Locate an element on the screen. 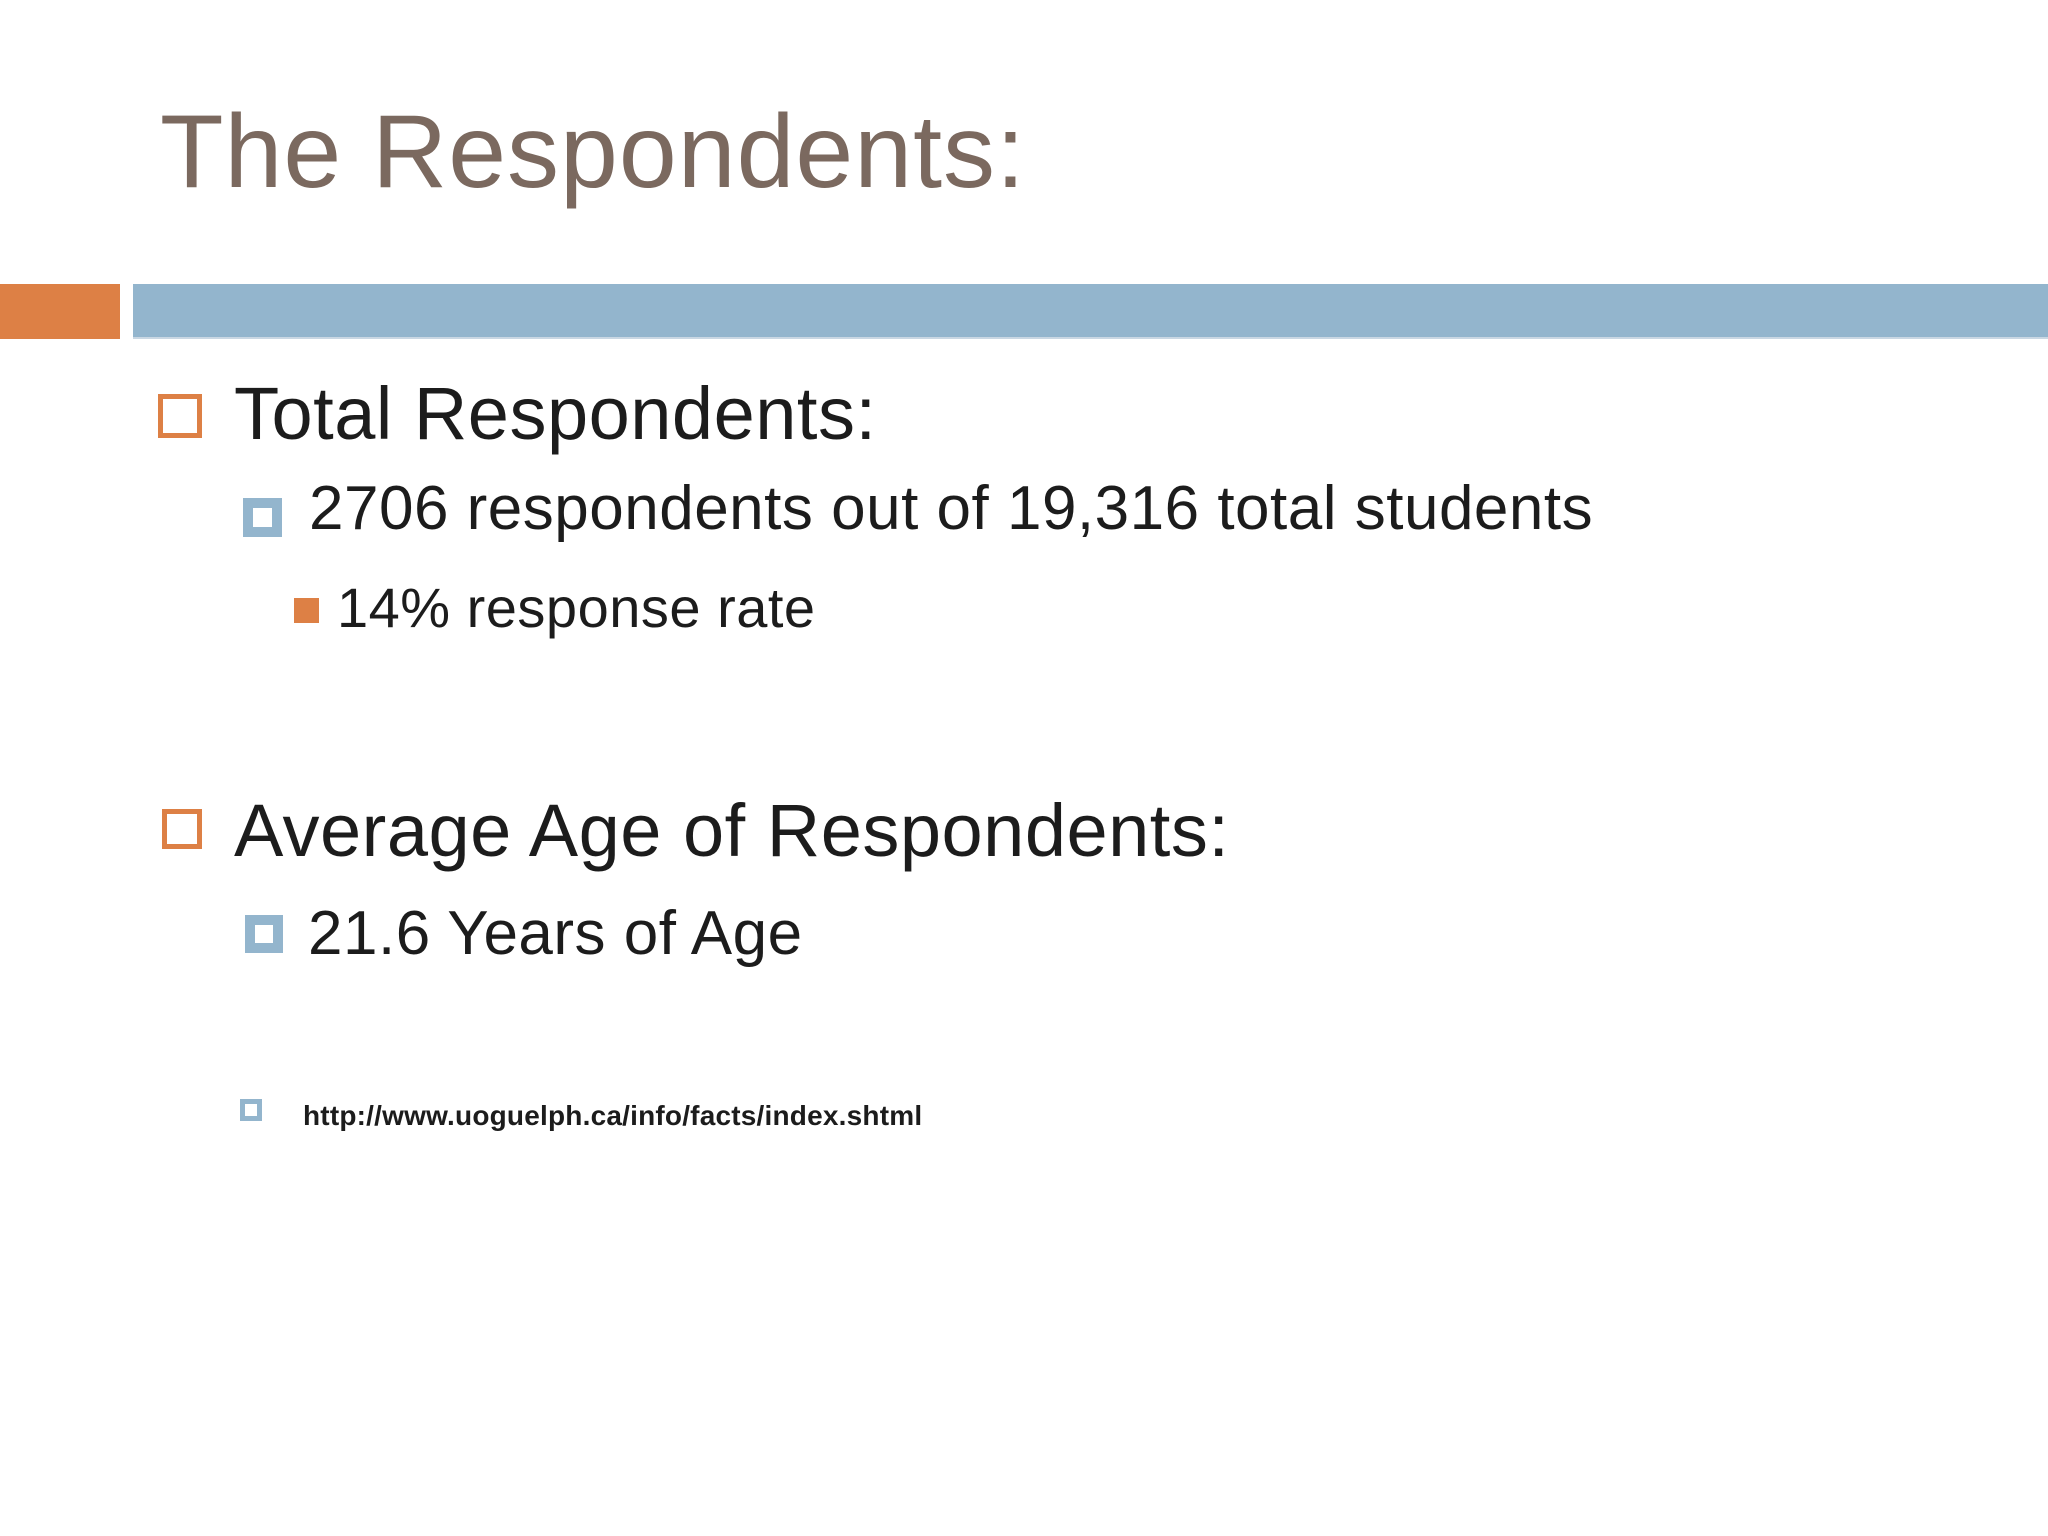 The width and height of the screenshot is (2048, 1536). bullet-text-average-age-heading: Average Age of Respondents: is located at coordinates (732, 830).